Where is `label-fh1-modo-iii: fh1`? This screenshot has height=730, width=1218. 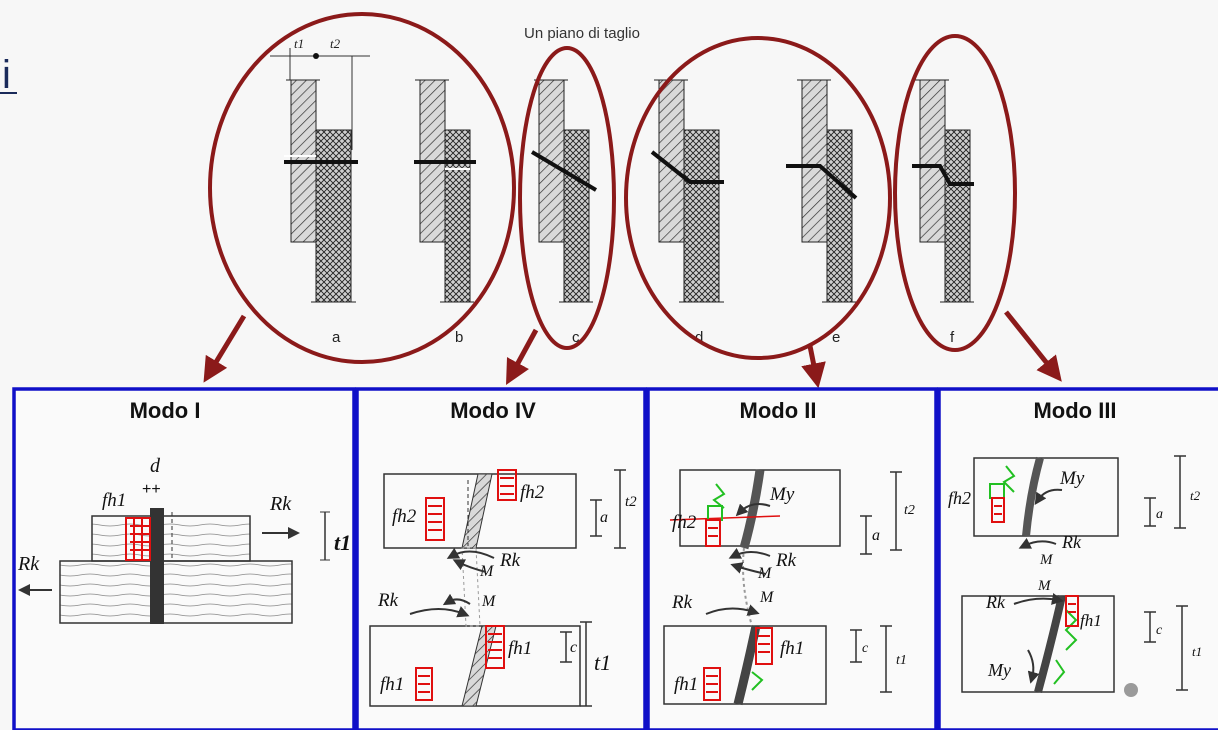
label-fh1-modo-iii: fh1 is located at coordinates (1091, 620).